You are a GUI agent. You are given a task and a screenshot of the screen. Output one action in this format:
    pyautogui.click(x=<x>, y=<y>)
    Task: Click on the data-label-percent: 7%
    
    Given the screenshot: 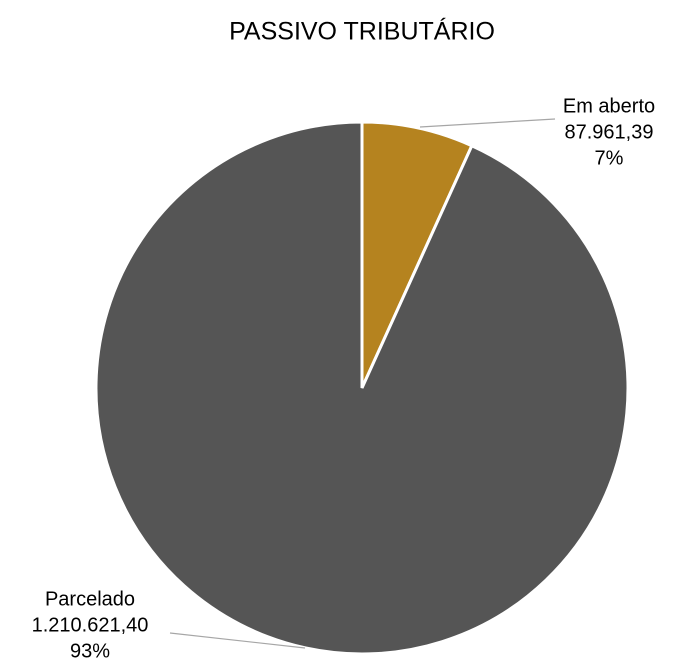 What is the action you would take?
    pyautogui.click(x=609, y=158)
    